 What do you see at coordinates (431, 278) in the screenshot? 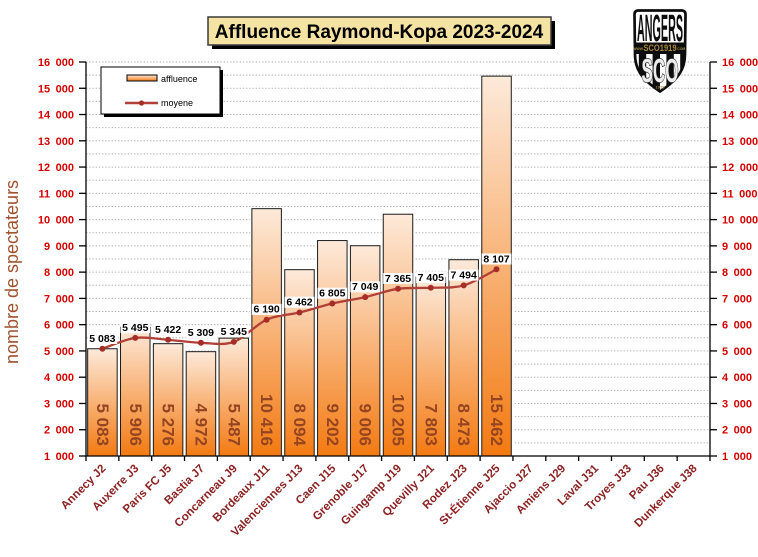
I see `svg-text: 7 405` at bounding box center [431, 278].